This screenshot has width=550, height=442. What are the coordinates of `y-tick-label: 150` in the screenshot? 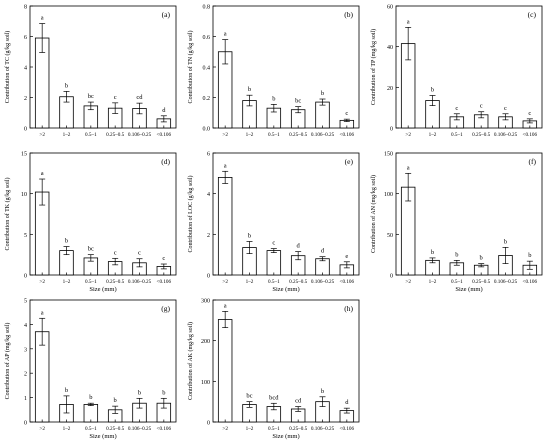 It's located at (388, 155).